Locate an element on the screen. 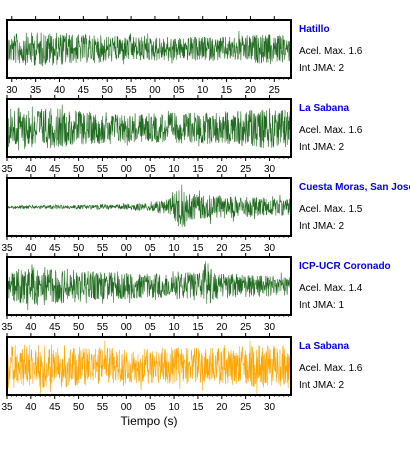 This screenshot has width=410, height=460. panel-1: 30 35 40 45 50 55 00 05 10 15 20 25 is located at coordinates (149, 56).